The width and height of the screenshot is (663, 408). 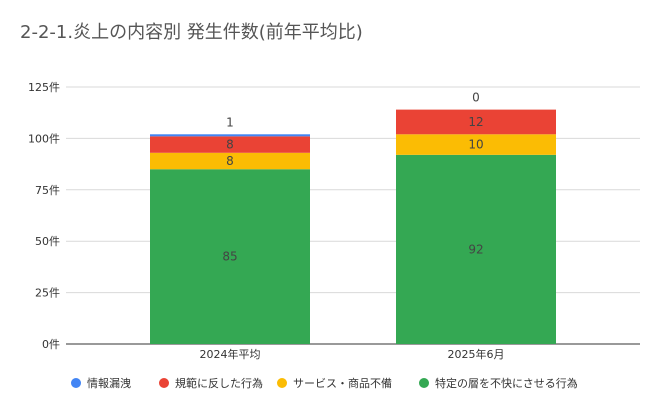 I want to click on y-axis-ticks: 0件 25件 50件 75件 100件 125件, so click(x=44, y=216).